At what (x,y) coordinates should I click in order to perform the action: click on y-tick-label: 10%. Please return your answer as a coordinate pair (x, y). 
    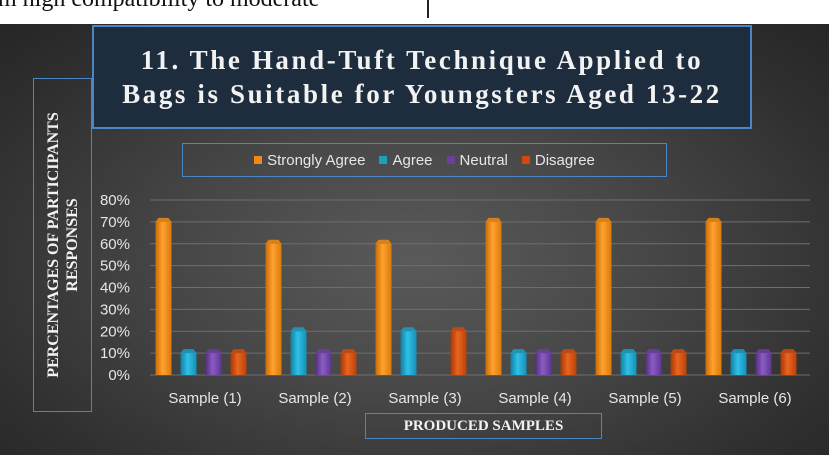
    Looking at the image, I should click on (115, 353).